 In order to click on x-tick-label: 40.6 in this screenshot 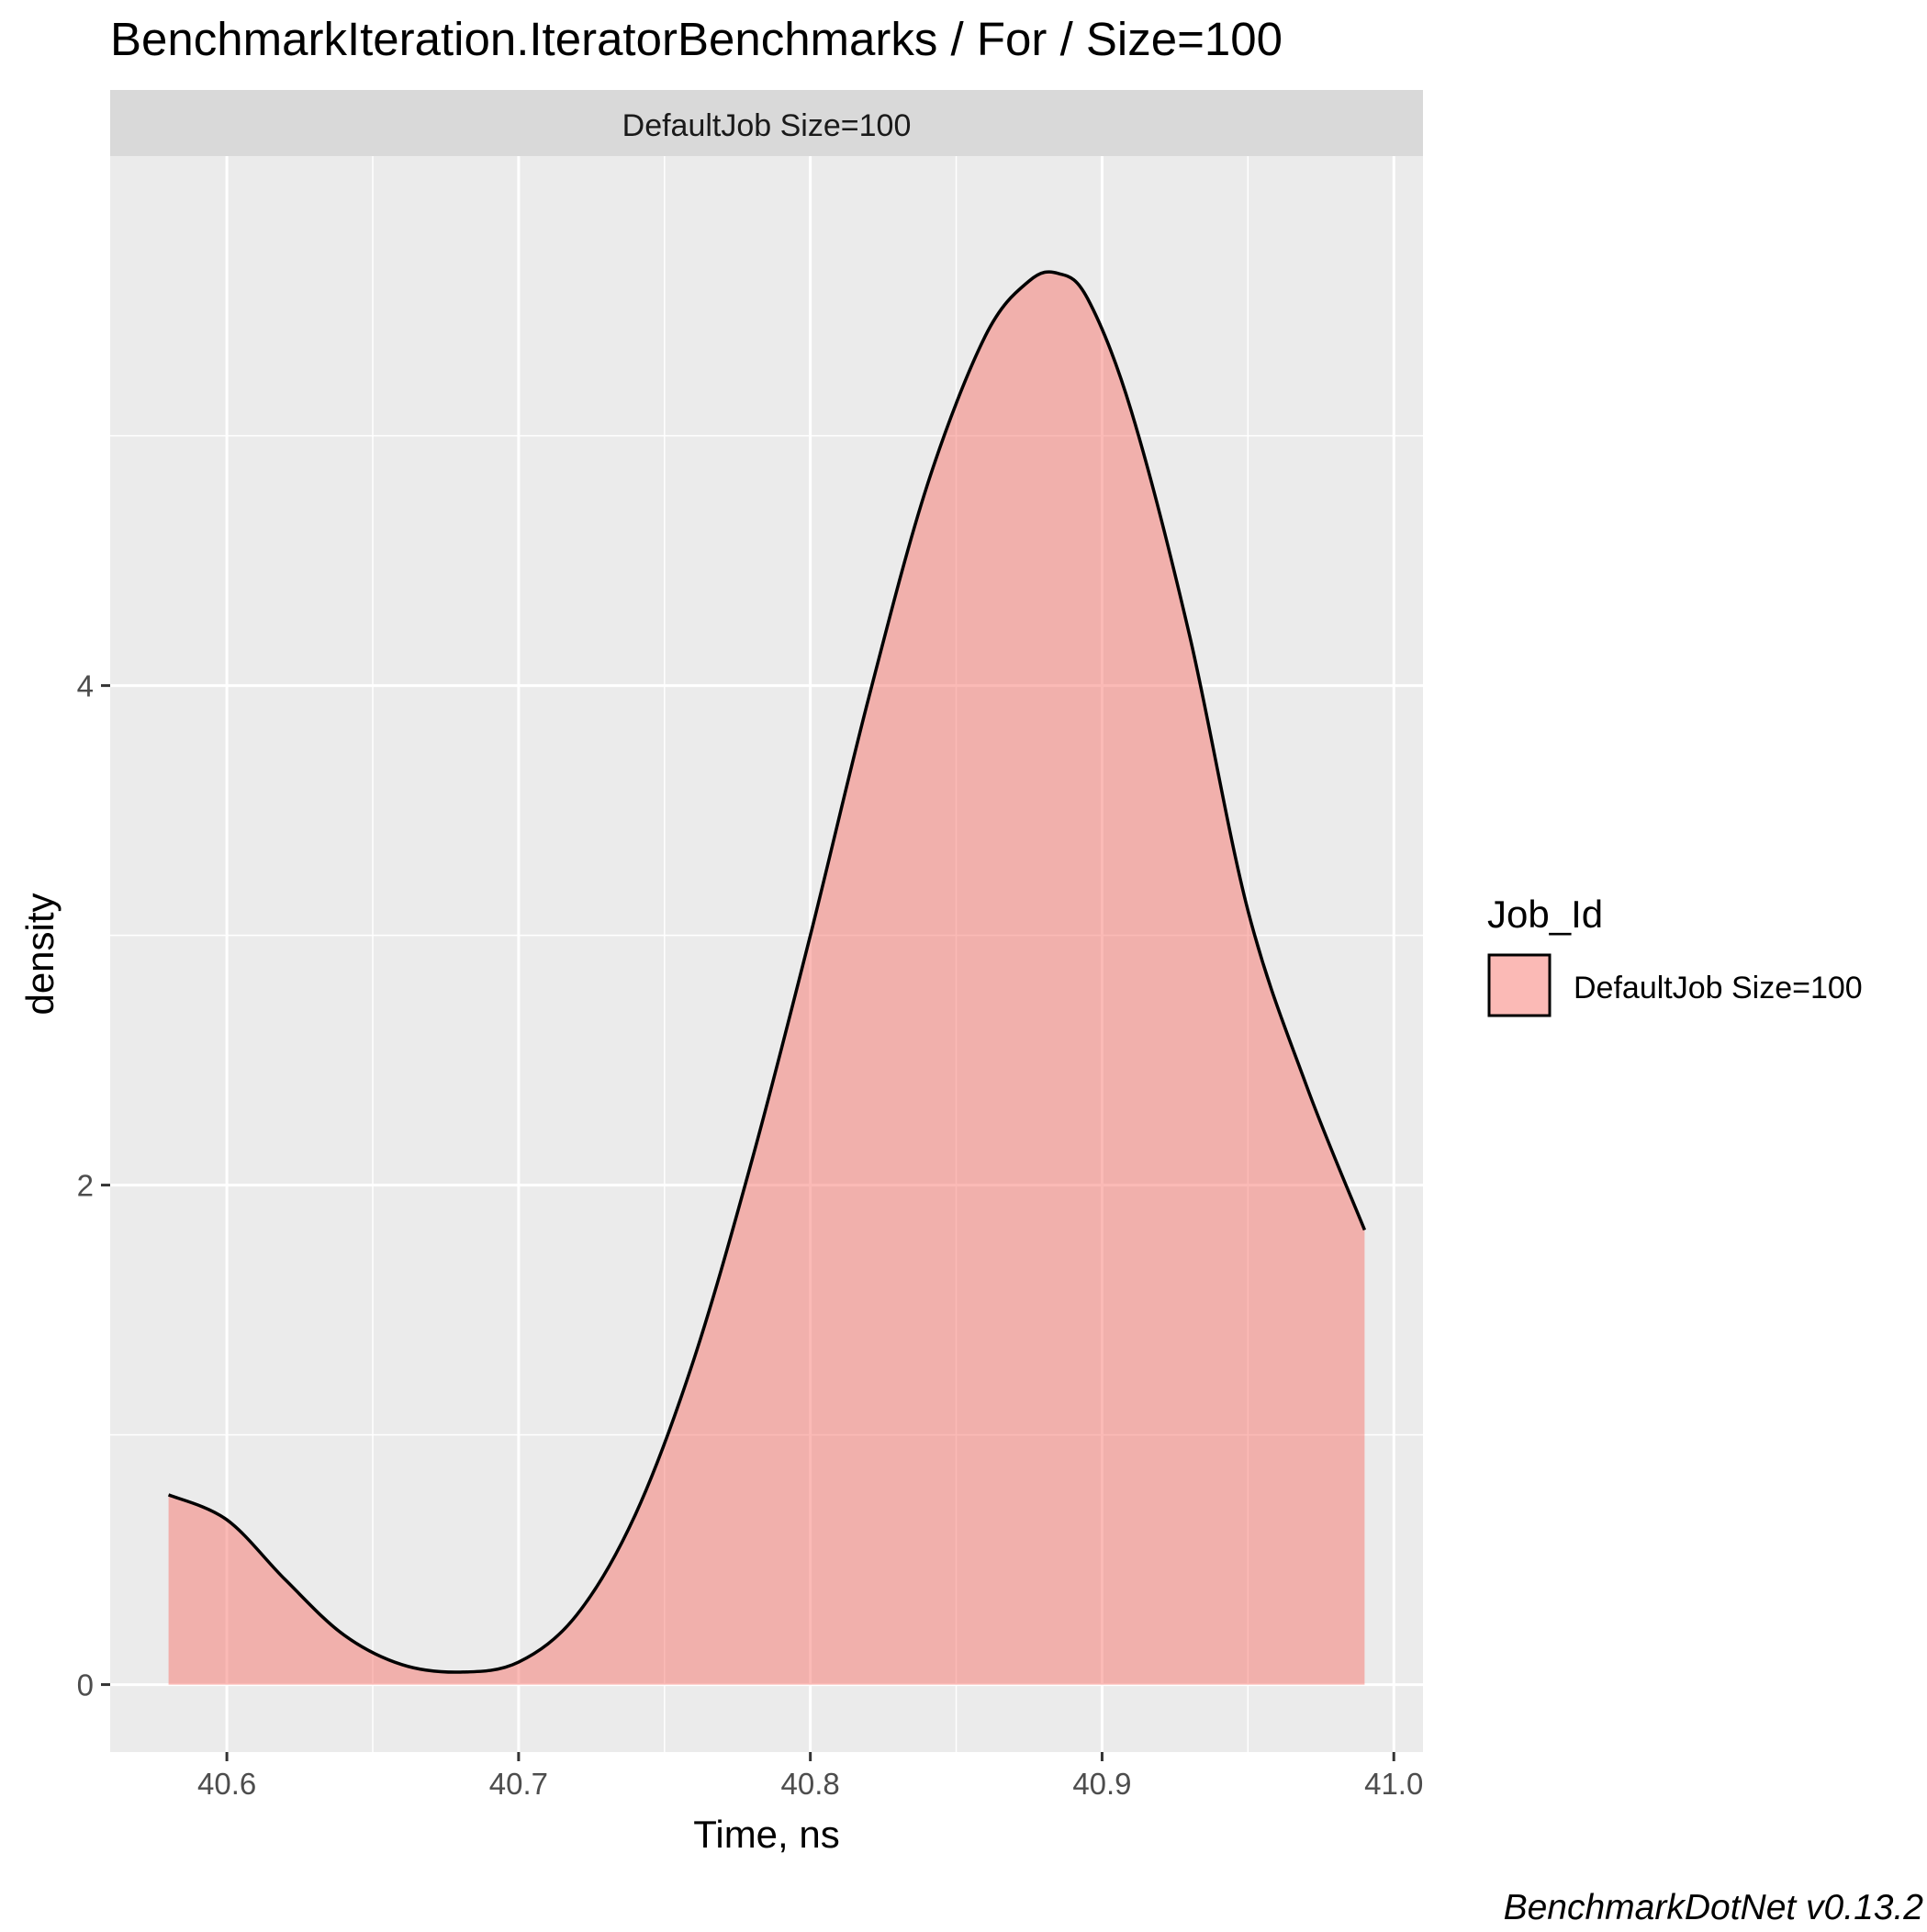, I will do `click(226, 1784)`.